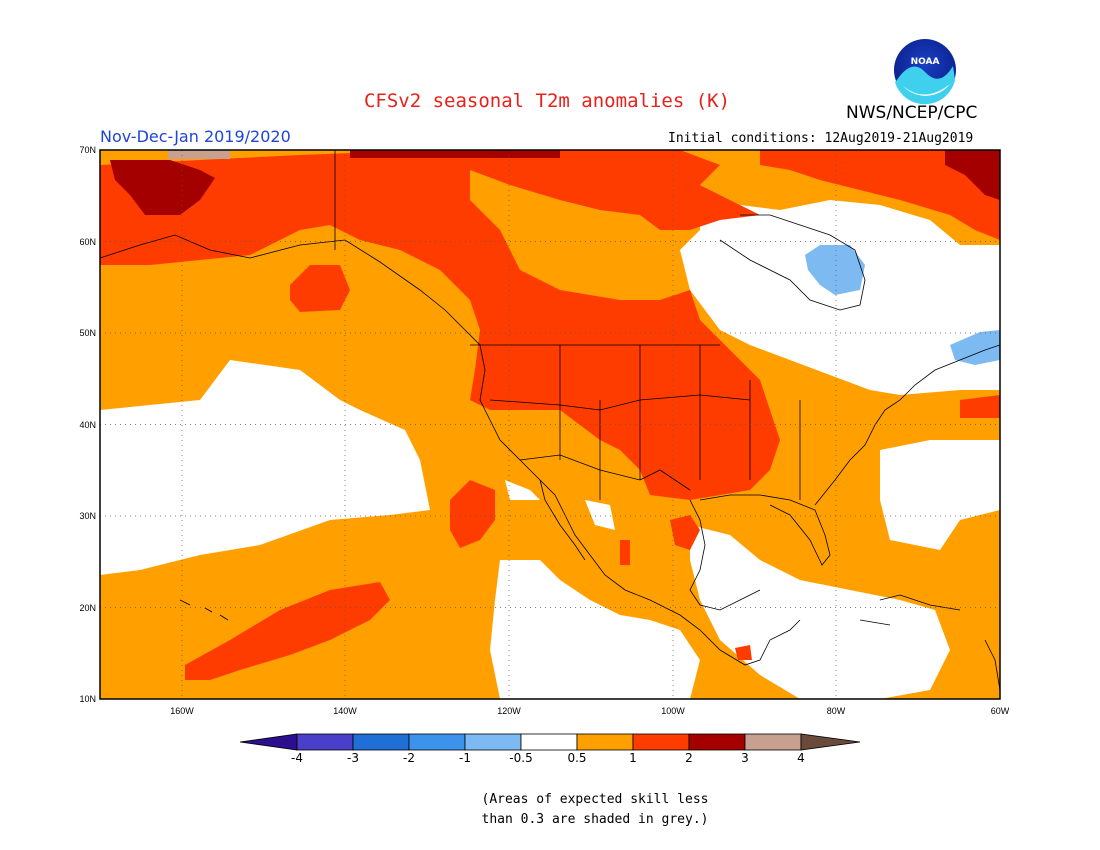 The image size is (1100, 850). I want to click on shade-blue-maritimes, so click(975, 347).